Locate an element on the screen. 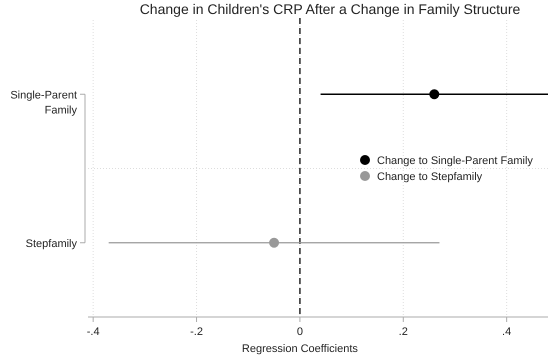 This screenshot has width=552, height=357. x-tick-label: -.4 is located at coordinates (93, 332).